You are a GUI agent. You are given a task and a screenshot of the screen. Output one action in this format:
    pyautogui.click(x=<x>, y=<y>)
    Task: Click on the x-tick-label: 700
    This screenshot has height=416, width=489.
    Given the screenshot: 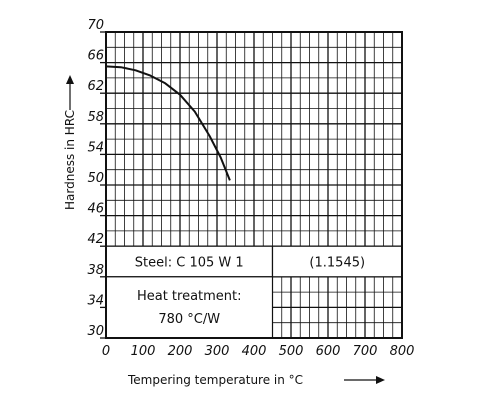 What is the action you would take?
    pyautogui.click(x=365, y=351)
    